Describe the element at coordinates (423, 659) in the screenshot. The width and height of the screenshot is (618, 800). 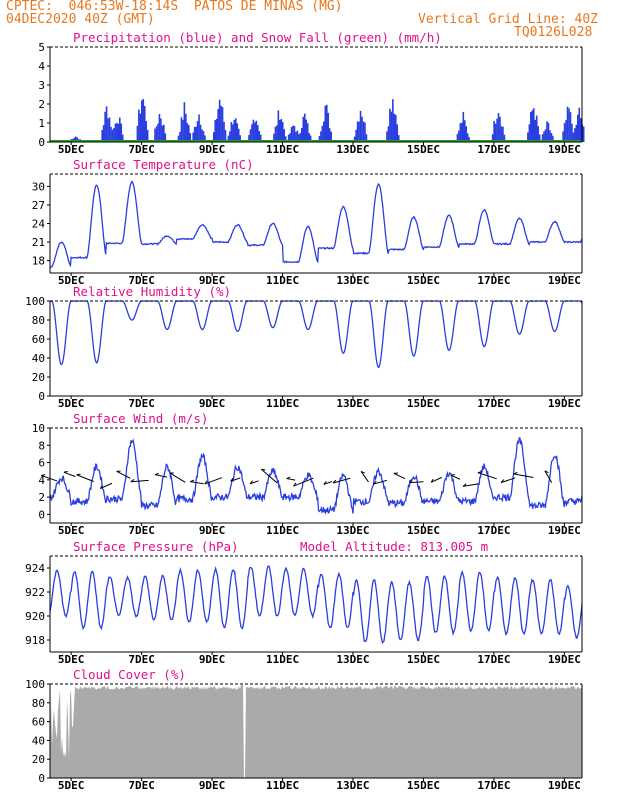
I see `panel-5-xtick: 15DEC` at that location.